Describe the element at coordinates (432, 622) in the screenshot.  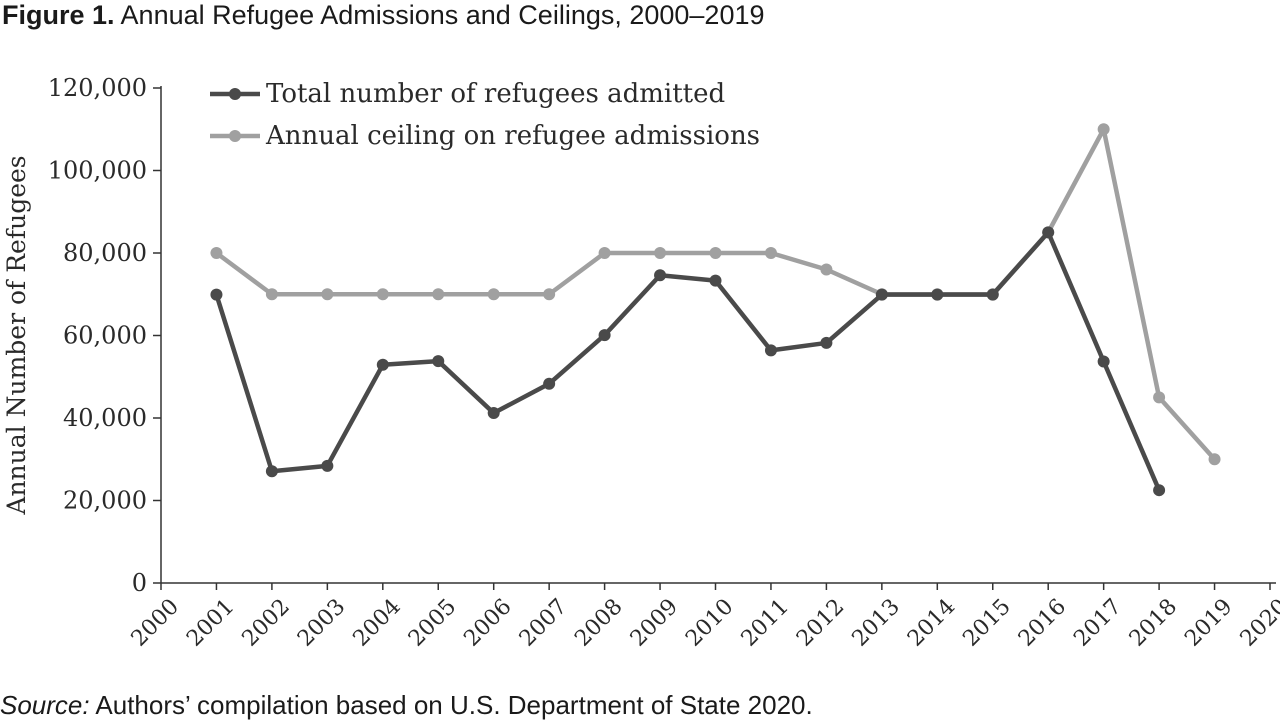
I see `x-tick-label: 2005` at that location.